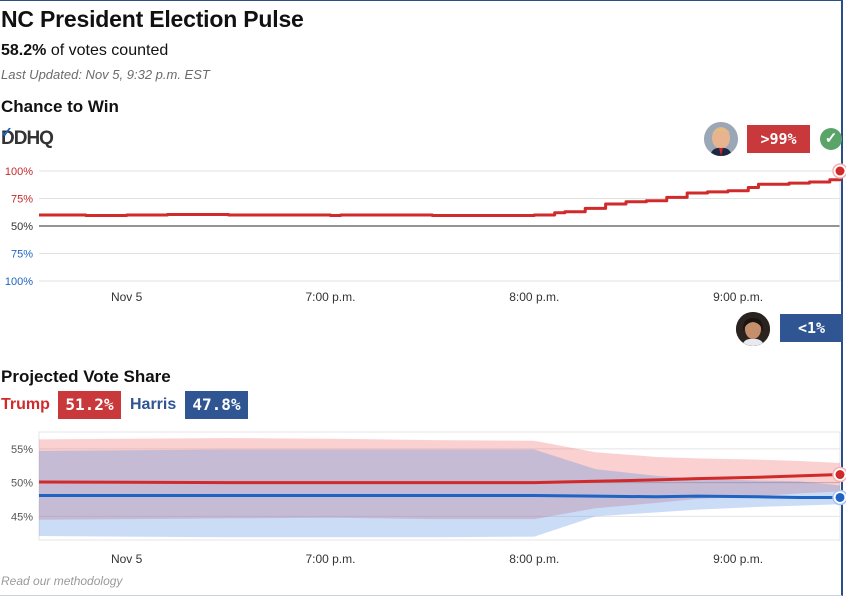 Image resolution: width=846 pixels, height=600 pixels. I want to click on trump-name-label: Trump, so click(25, 404).